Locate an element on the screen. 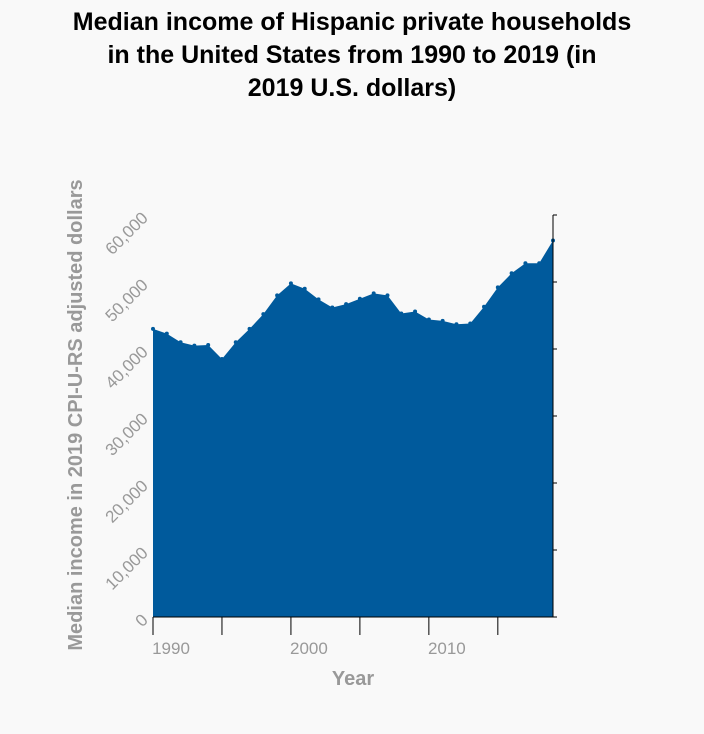  x-tick-label: 2010 is located at coordinates (447, 648).